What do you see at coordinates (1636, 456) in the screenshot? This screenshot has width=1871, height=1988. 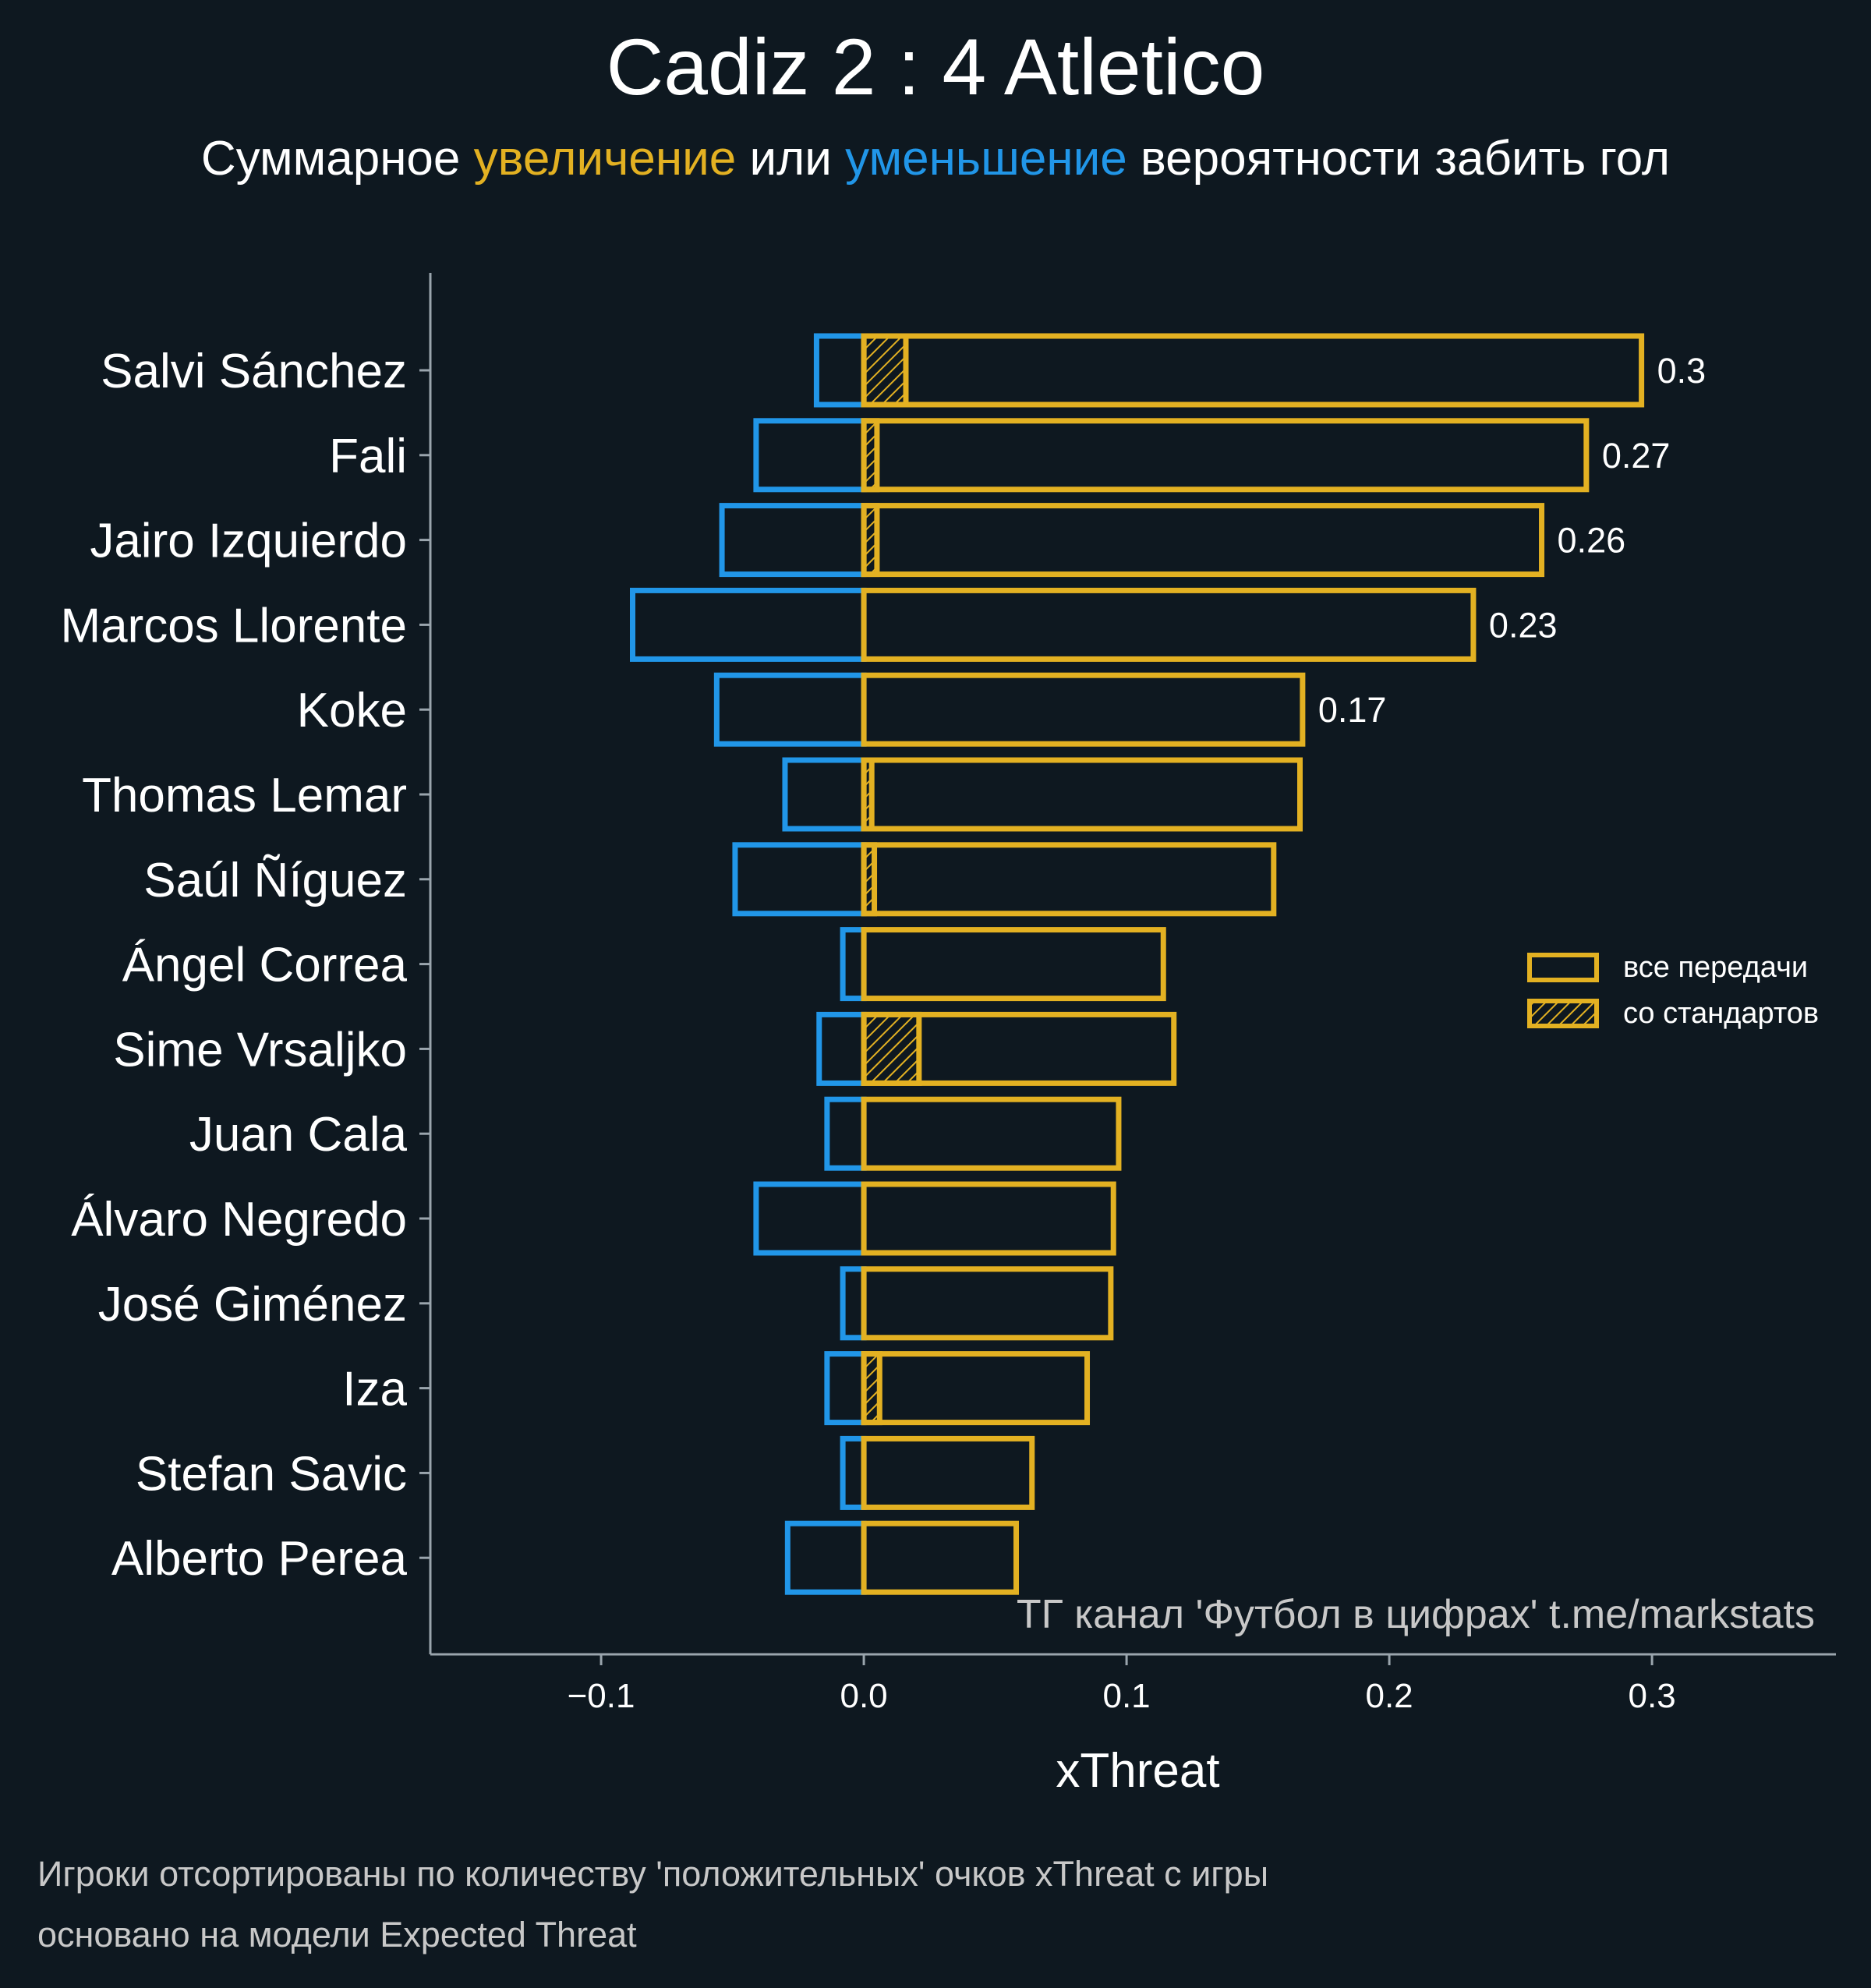 I see `bar-value-label: 0.27` at bounding box center [1636, 456].